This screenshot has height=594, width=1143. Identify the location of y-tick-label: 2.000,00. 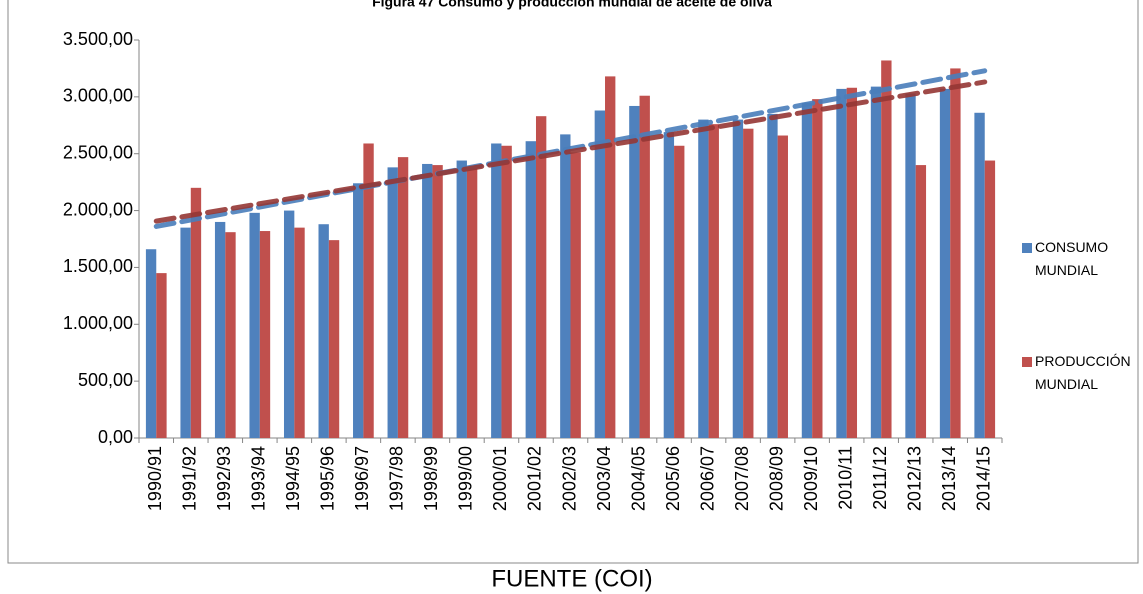
(98, 209).